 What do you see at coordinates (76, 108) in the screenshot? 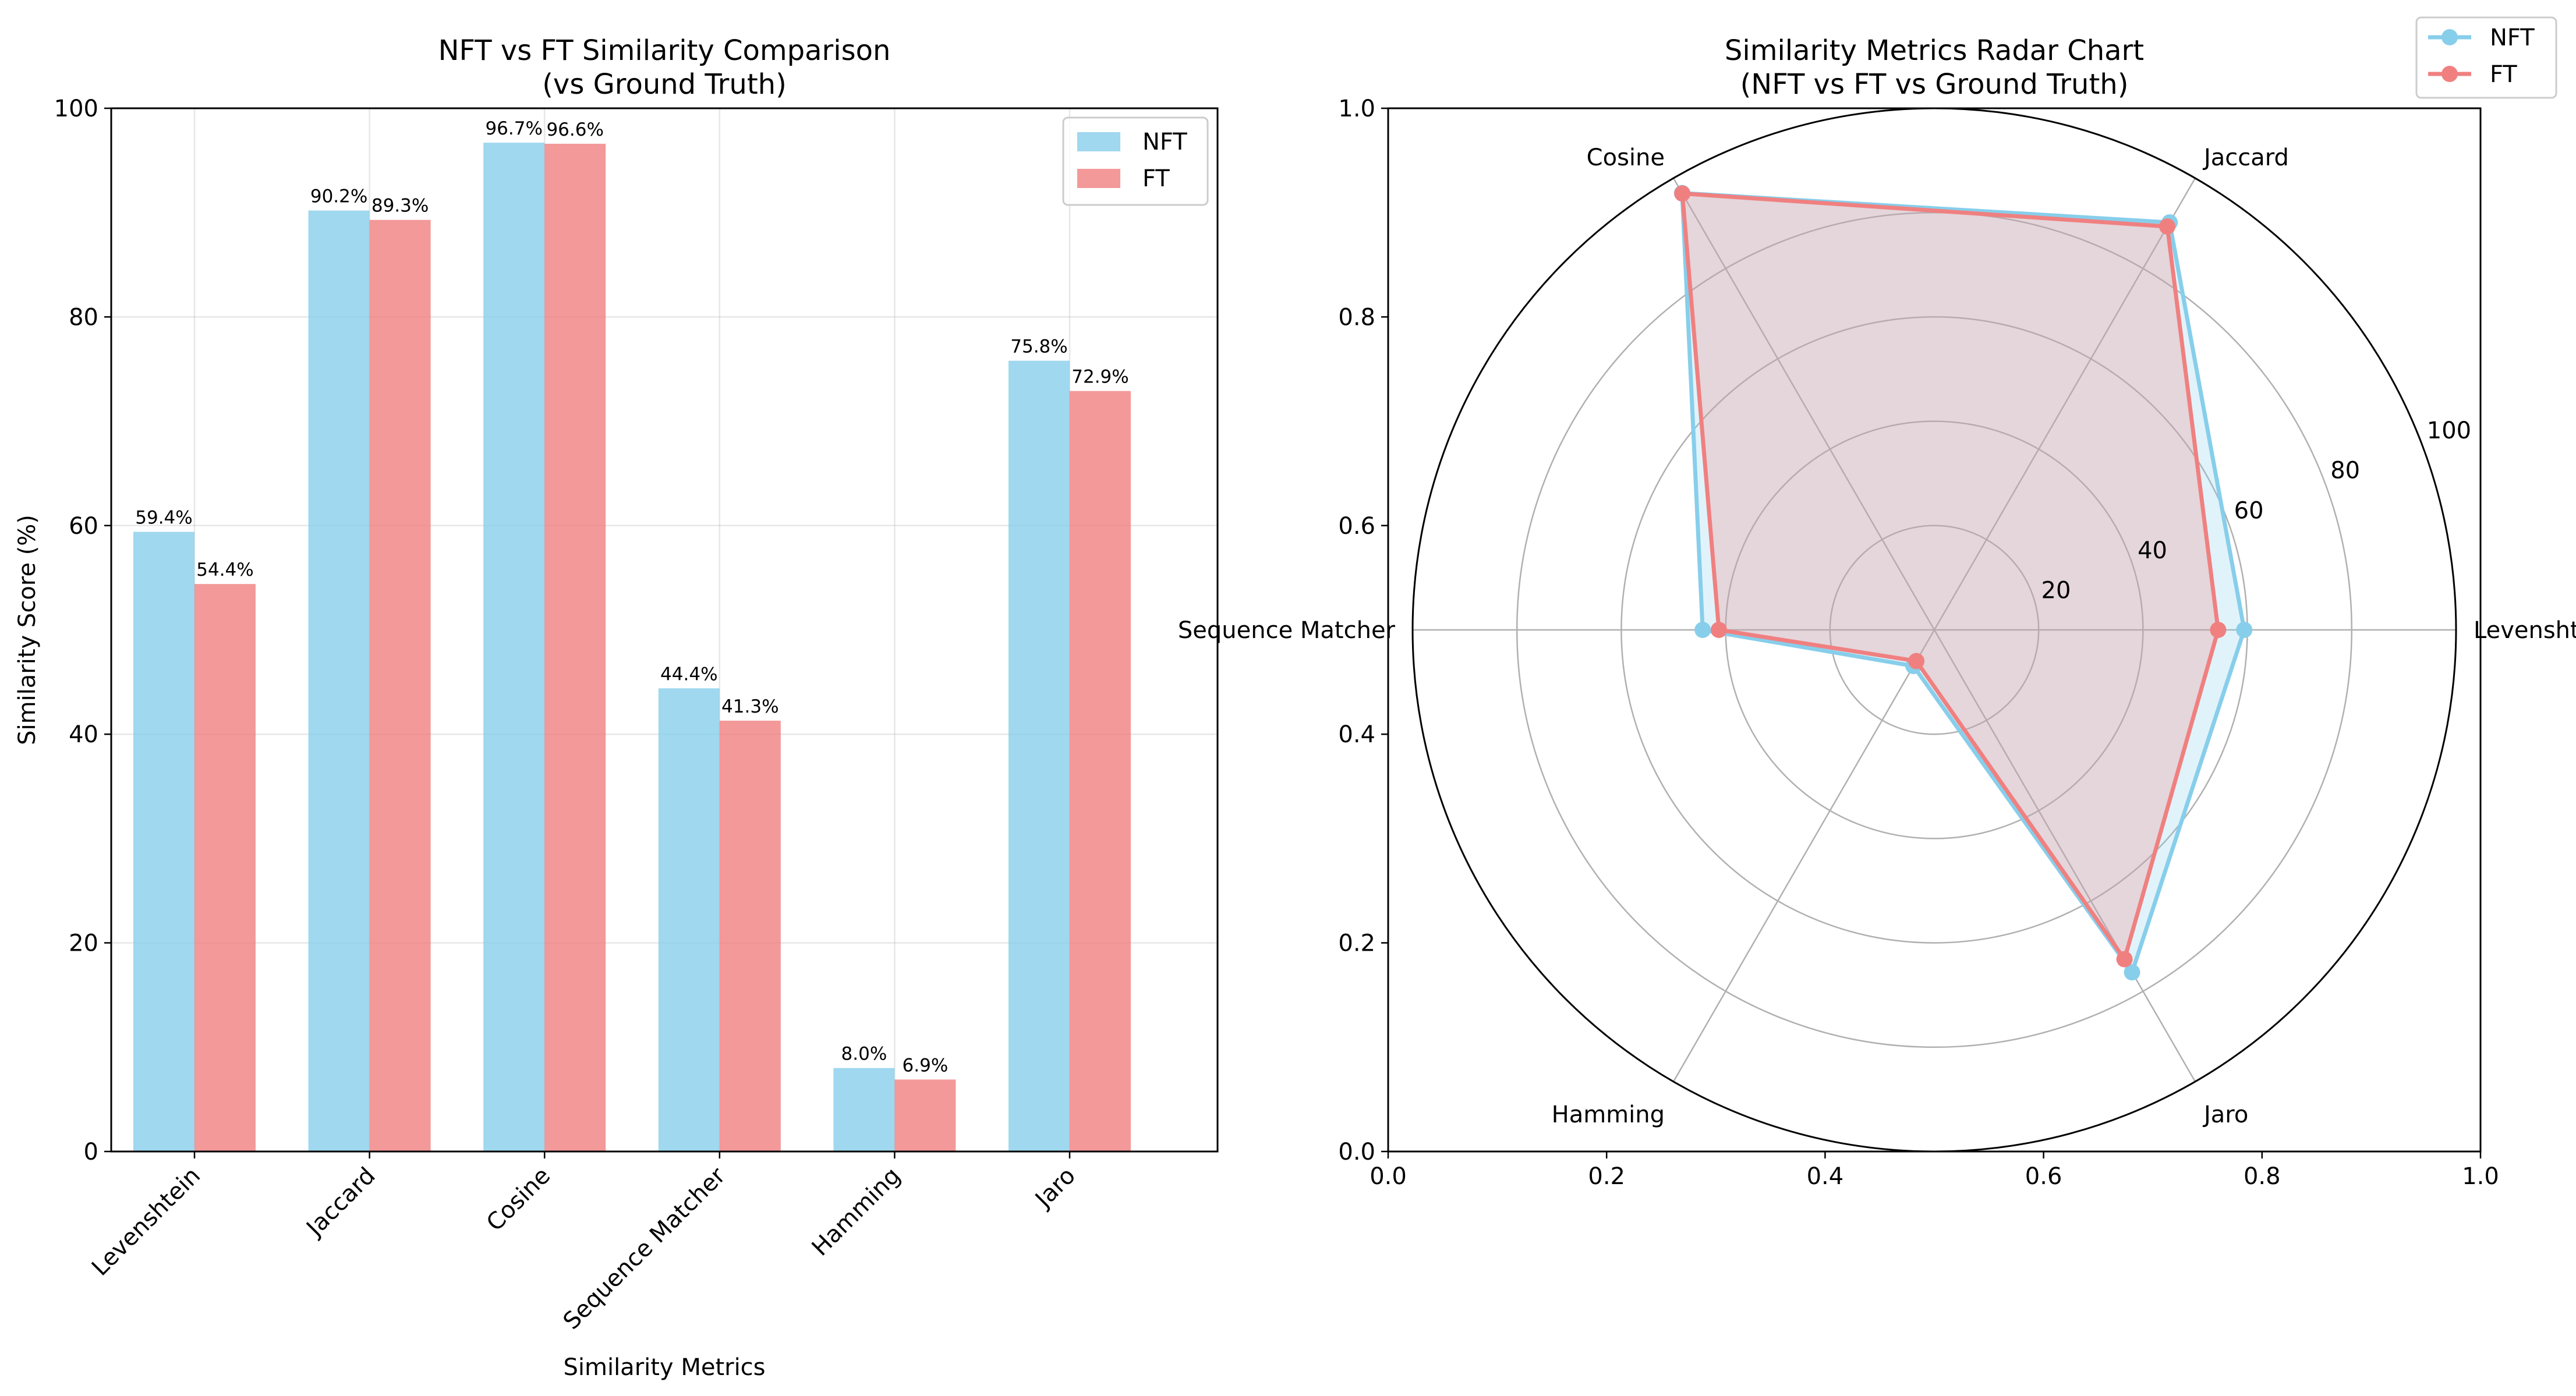
I see `bar-y-tick-label: 100` at bounding box center [76, 108].